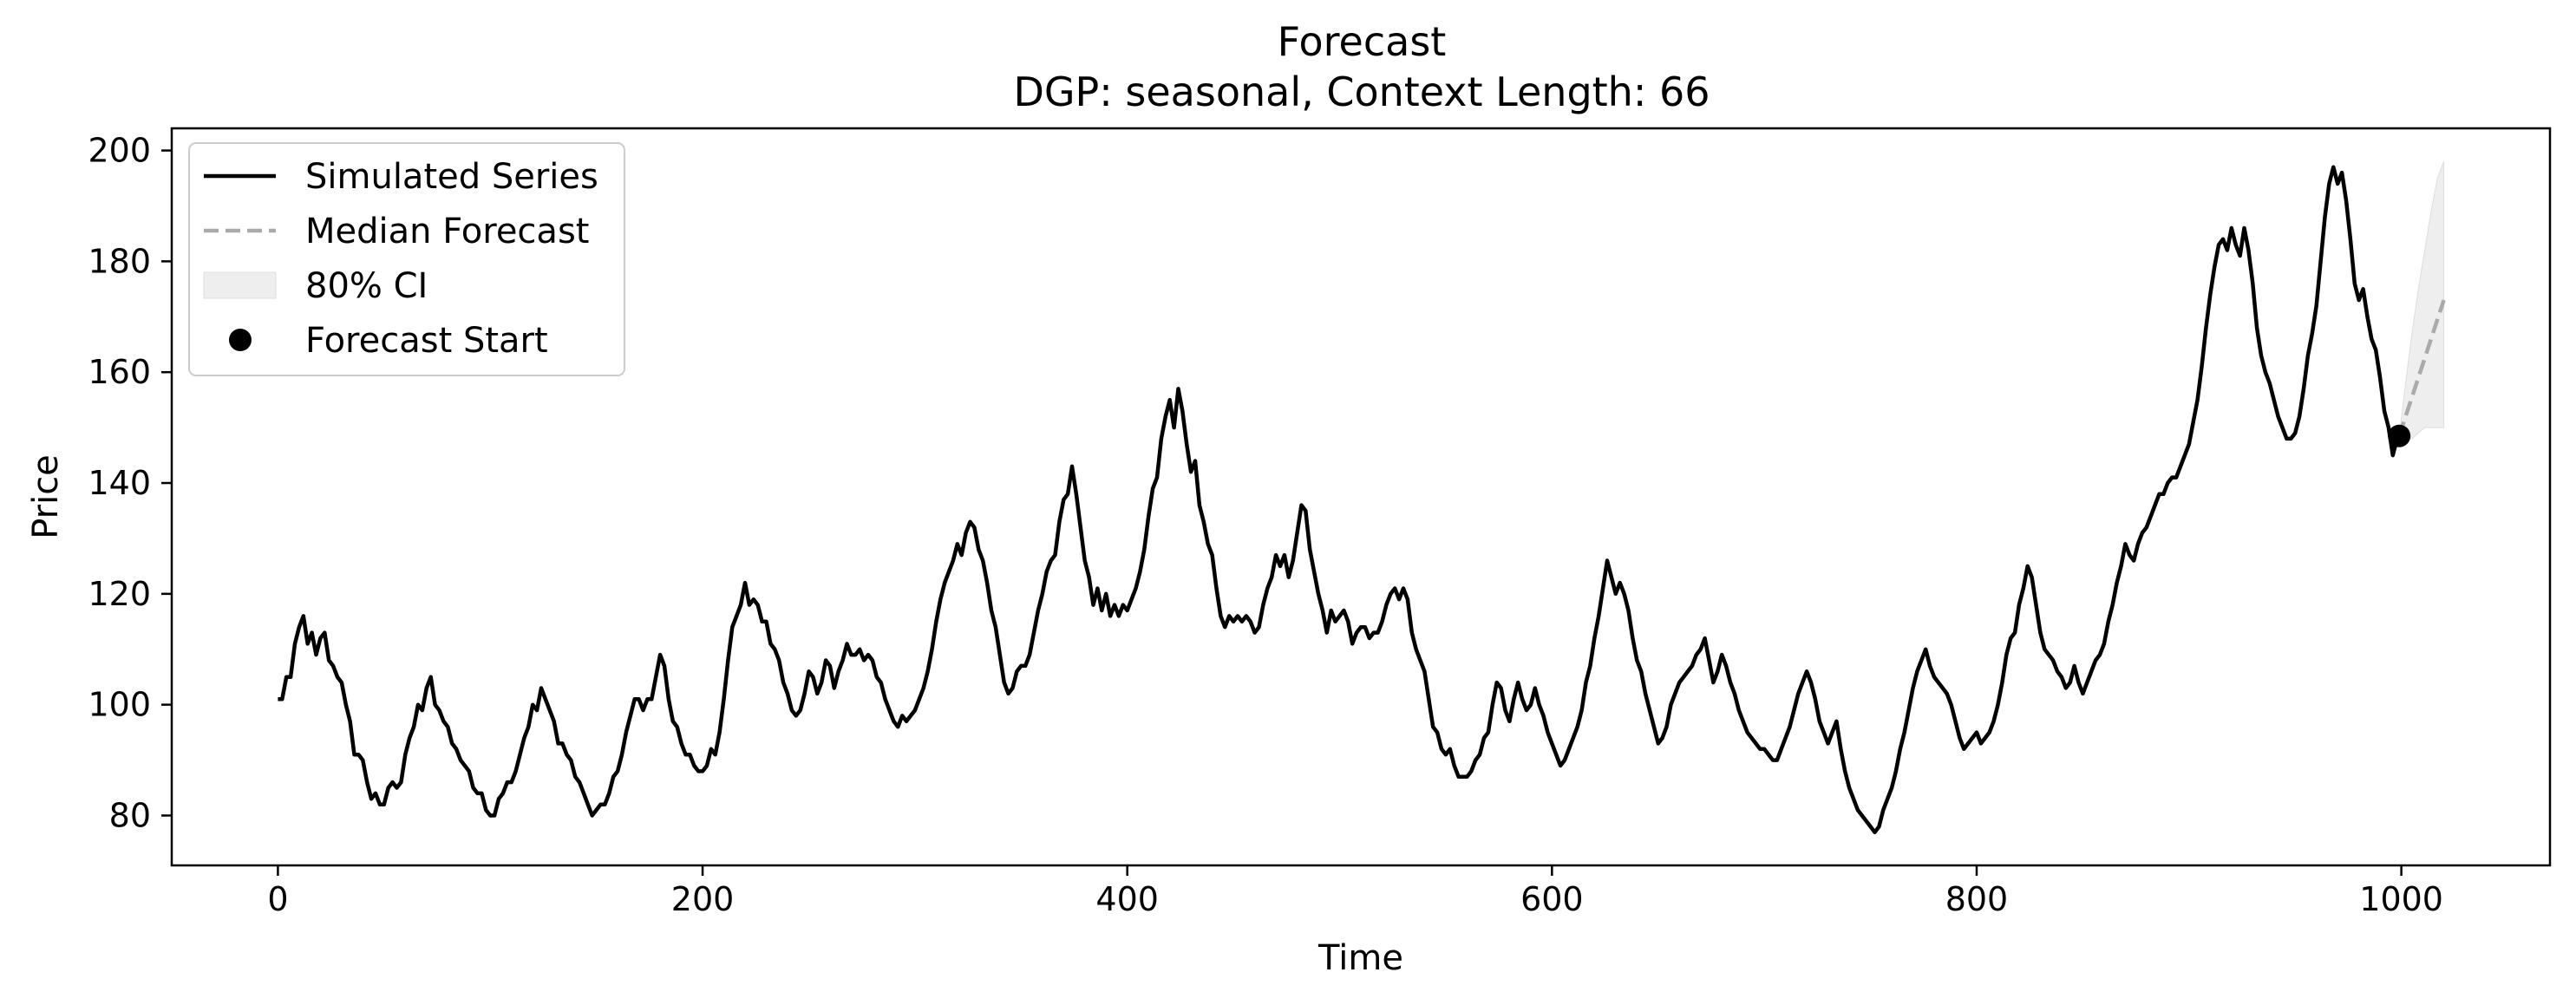  I want to click on x-axis-label: Time, so click(1360, 958).